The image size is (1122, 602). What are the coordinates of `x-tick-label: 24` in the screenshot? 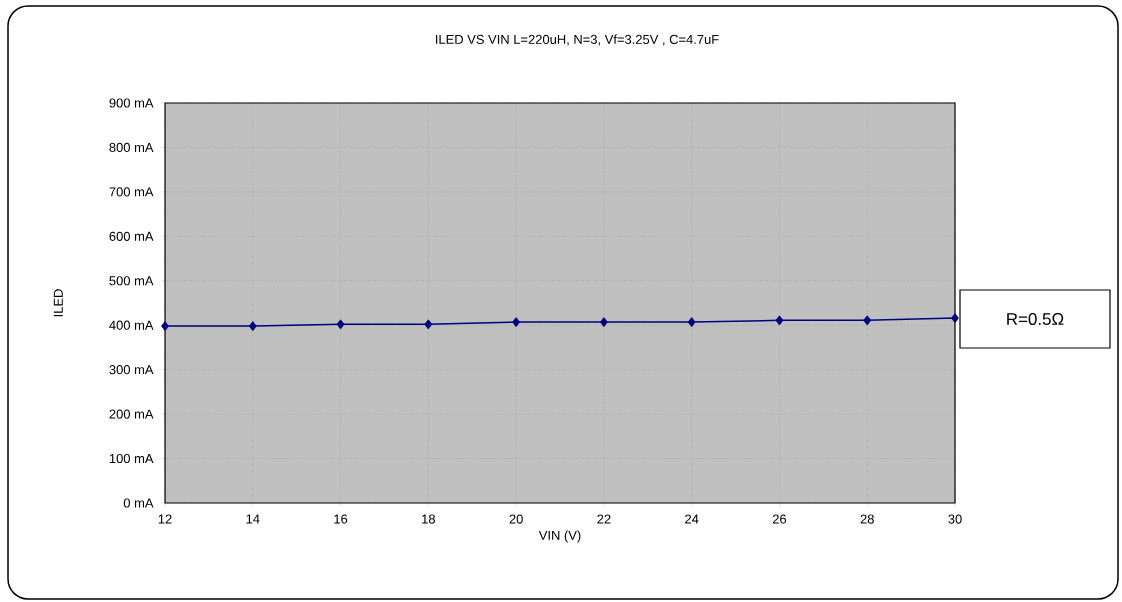 It's located at (692, 519).